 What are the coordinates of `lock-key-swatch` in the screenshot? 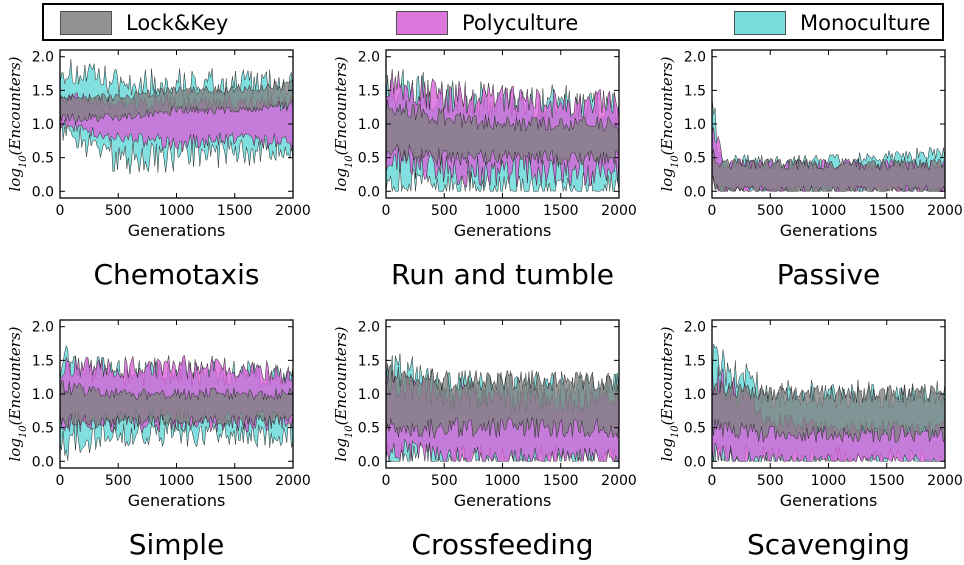 It's located at (86, 23).